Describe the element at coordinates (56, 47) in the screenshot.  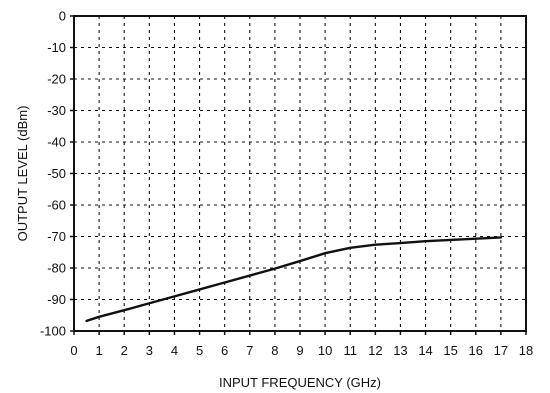
I see `y-tick-label: -10` at that location.